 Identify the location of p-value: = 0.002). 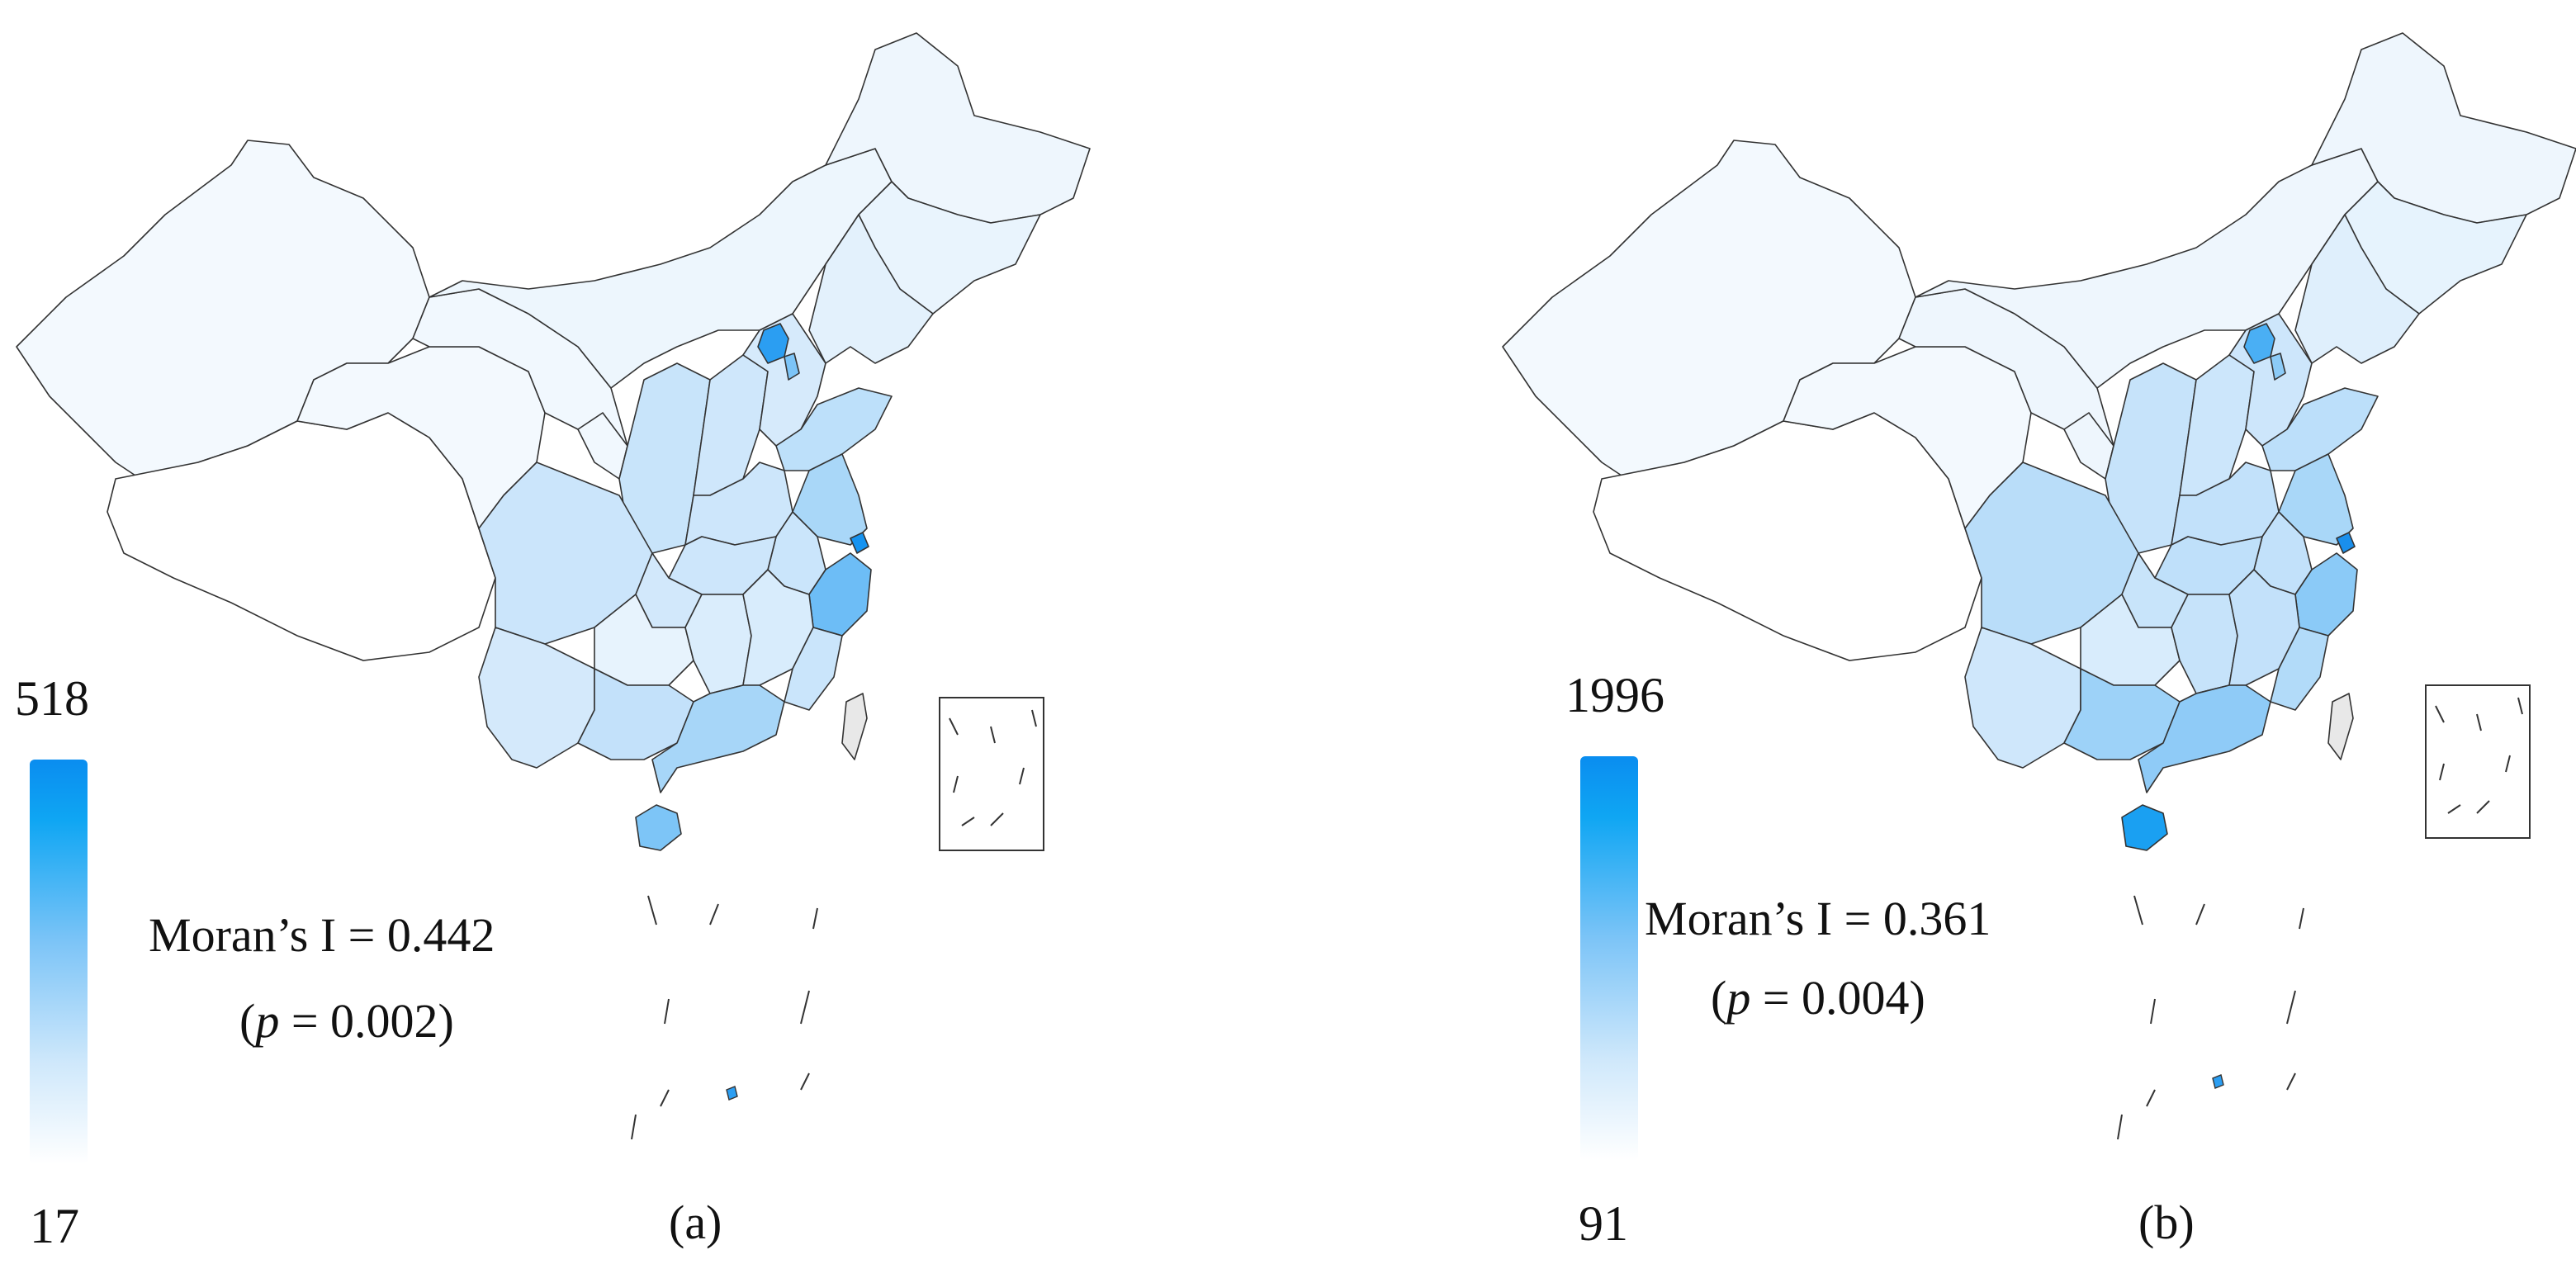
(366, 1021).